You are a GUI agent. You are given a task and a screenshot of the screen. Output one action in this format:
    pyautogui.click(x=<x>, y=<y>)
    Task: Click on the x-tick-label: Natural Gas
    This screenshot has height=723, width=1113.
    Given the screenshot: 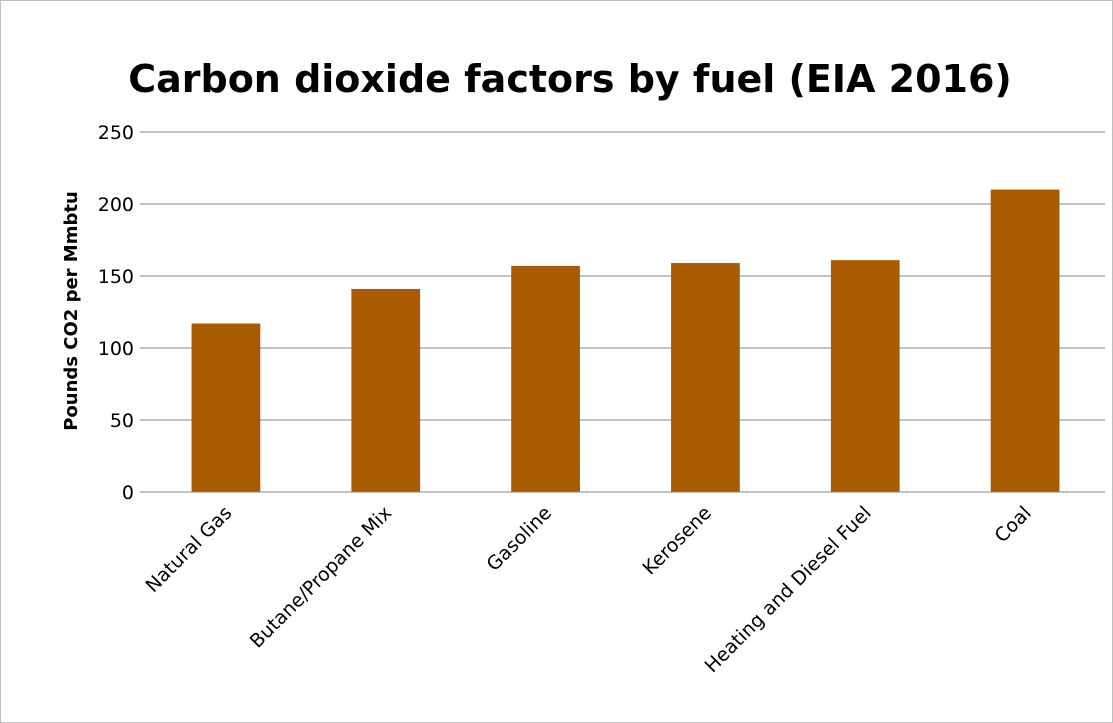 What is the action you would take?
    pyautogui.click(x=188, y=549)
    